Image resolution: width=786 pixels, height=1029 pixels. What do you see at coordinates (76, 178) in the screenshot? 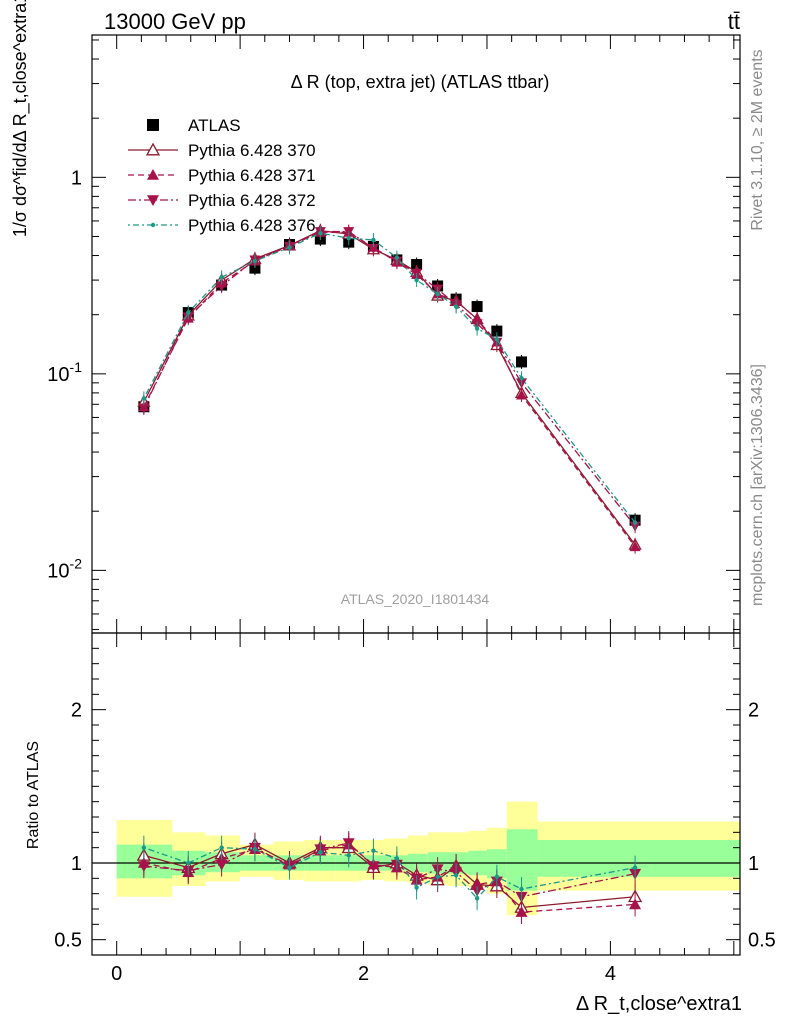
I see `main-ytick-label: 1` at bounding box center [76, 178].